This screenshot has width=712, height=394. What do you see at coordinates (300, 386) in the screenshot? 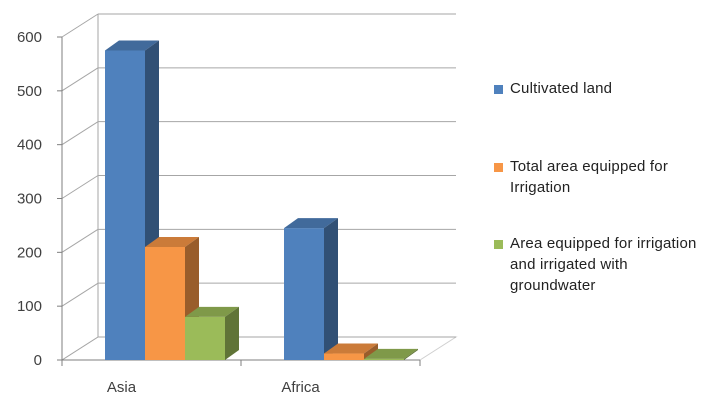
I see `x-tick-label-africa: Africa` at bounding box center [300, 386].